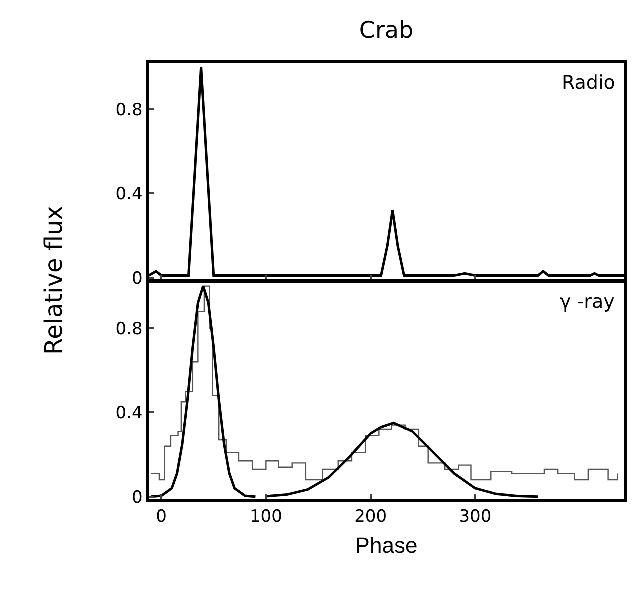  I want to click on x-tick-label: 0, so click(161, 517).